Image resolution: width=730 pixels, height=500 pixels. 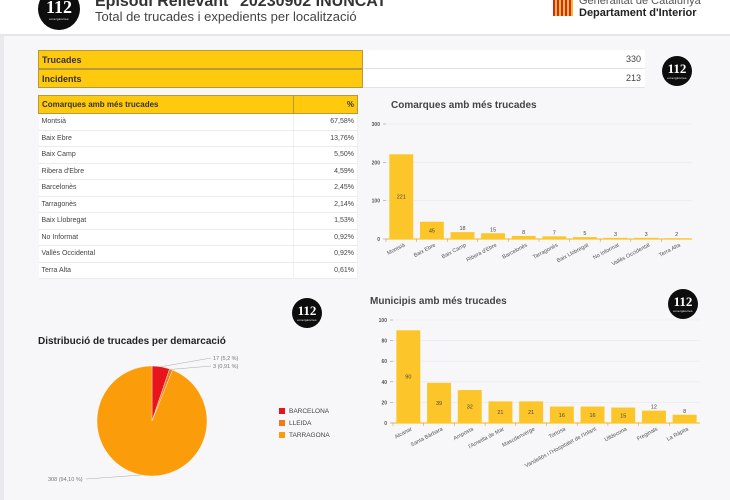 I want to click on pie-legend: BARCELONA LLEIDA TARRAGONA, so click(x=304, y=423).